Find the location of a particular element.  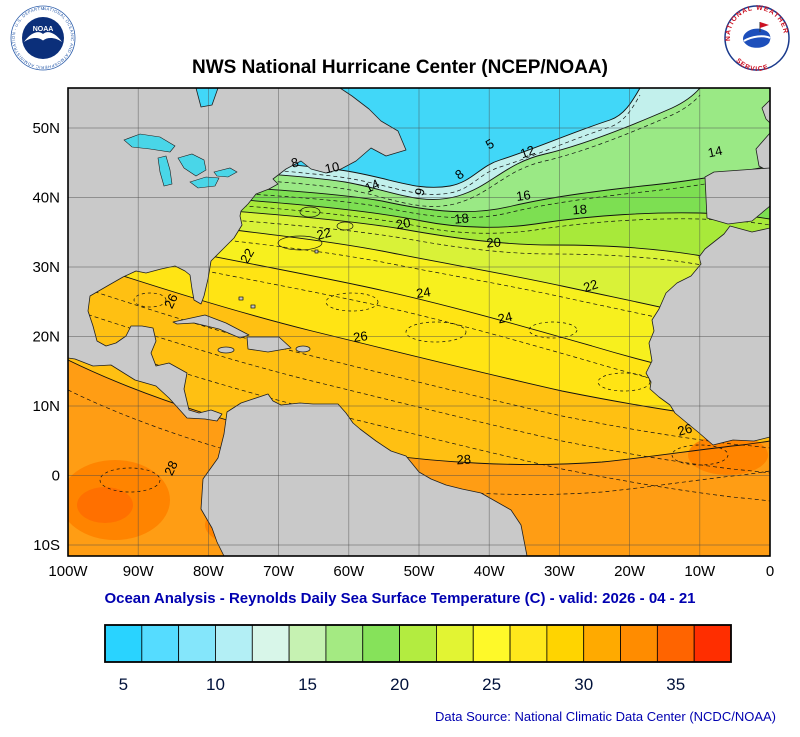

contour-label: 8 is located at coordinates (294, 162).